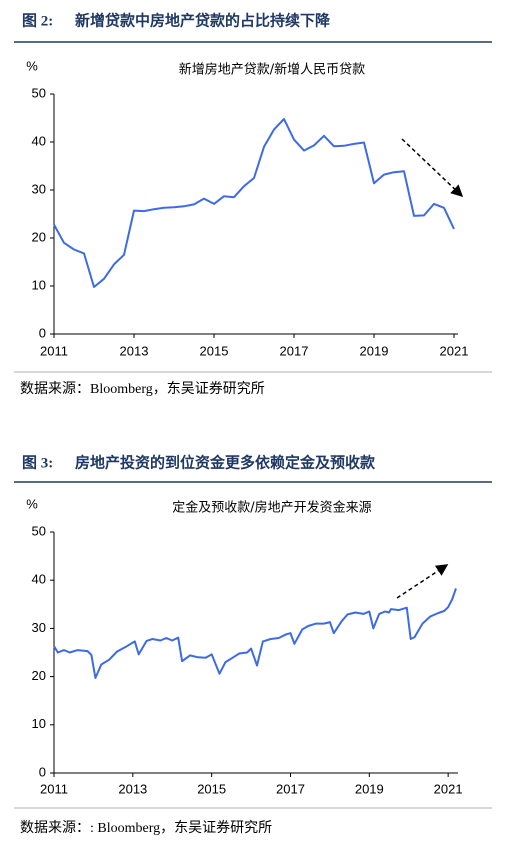  What do you see at coordinates (37, 20) in the screenshot?
I see `figure-label: 图 2:` at bounding box center [37, 20].